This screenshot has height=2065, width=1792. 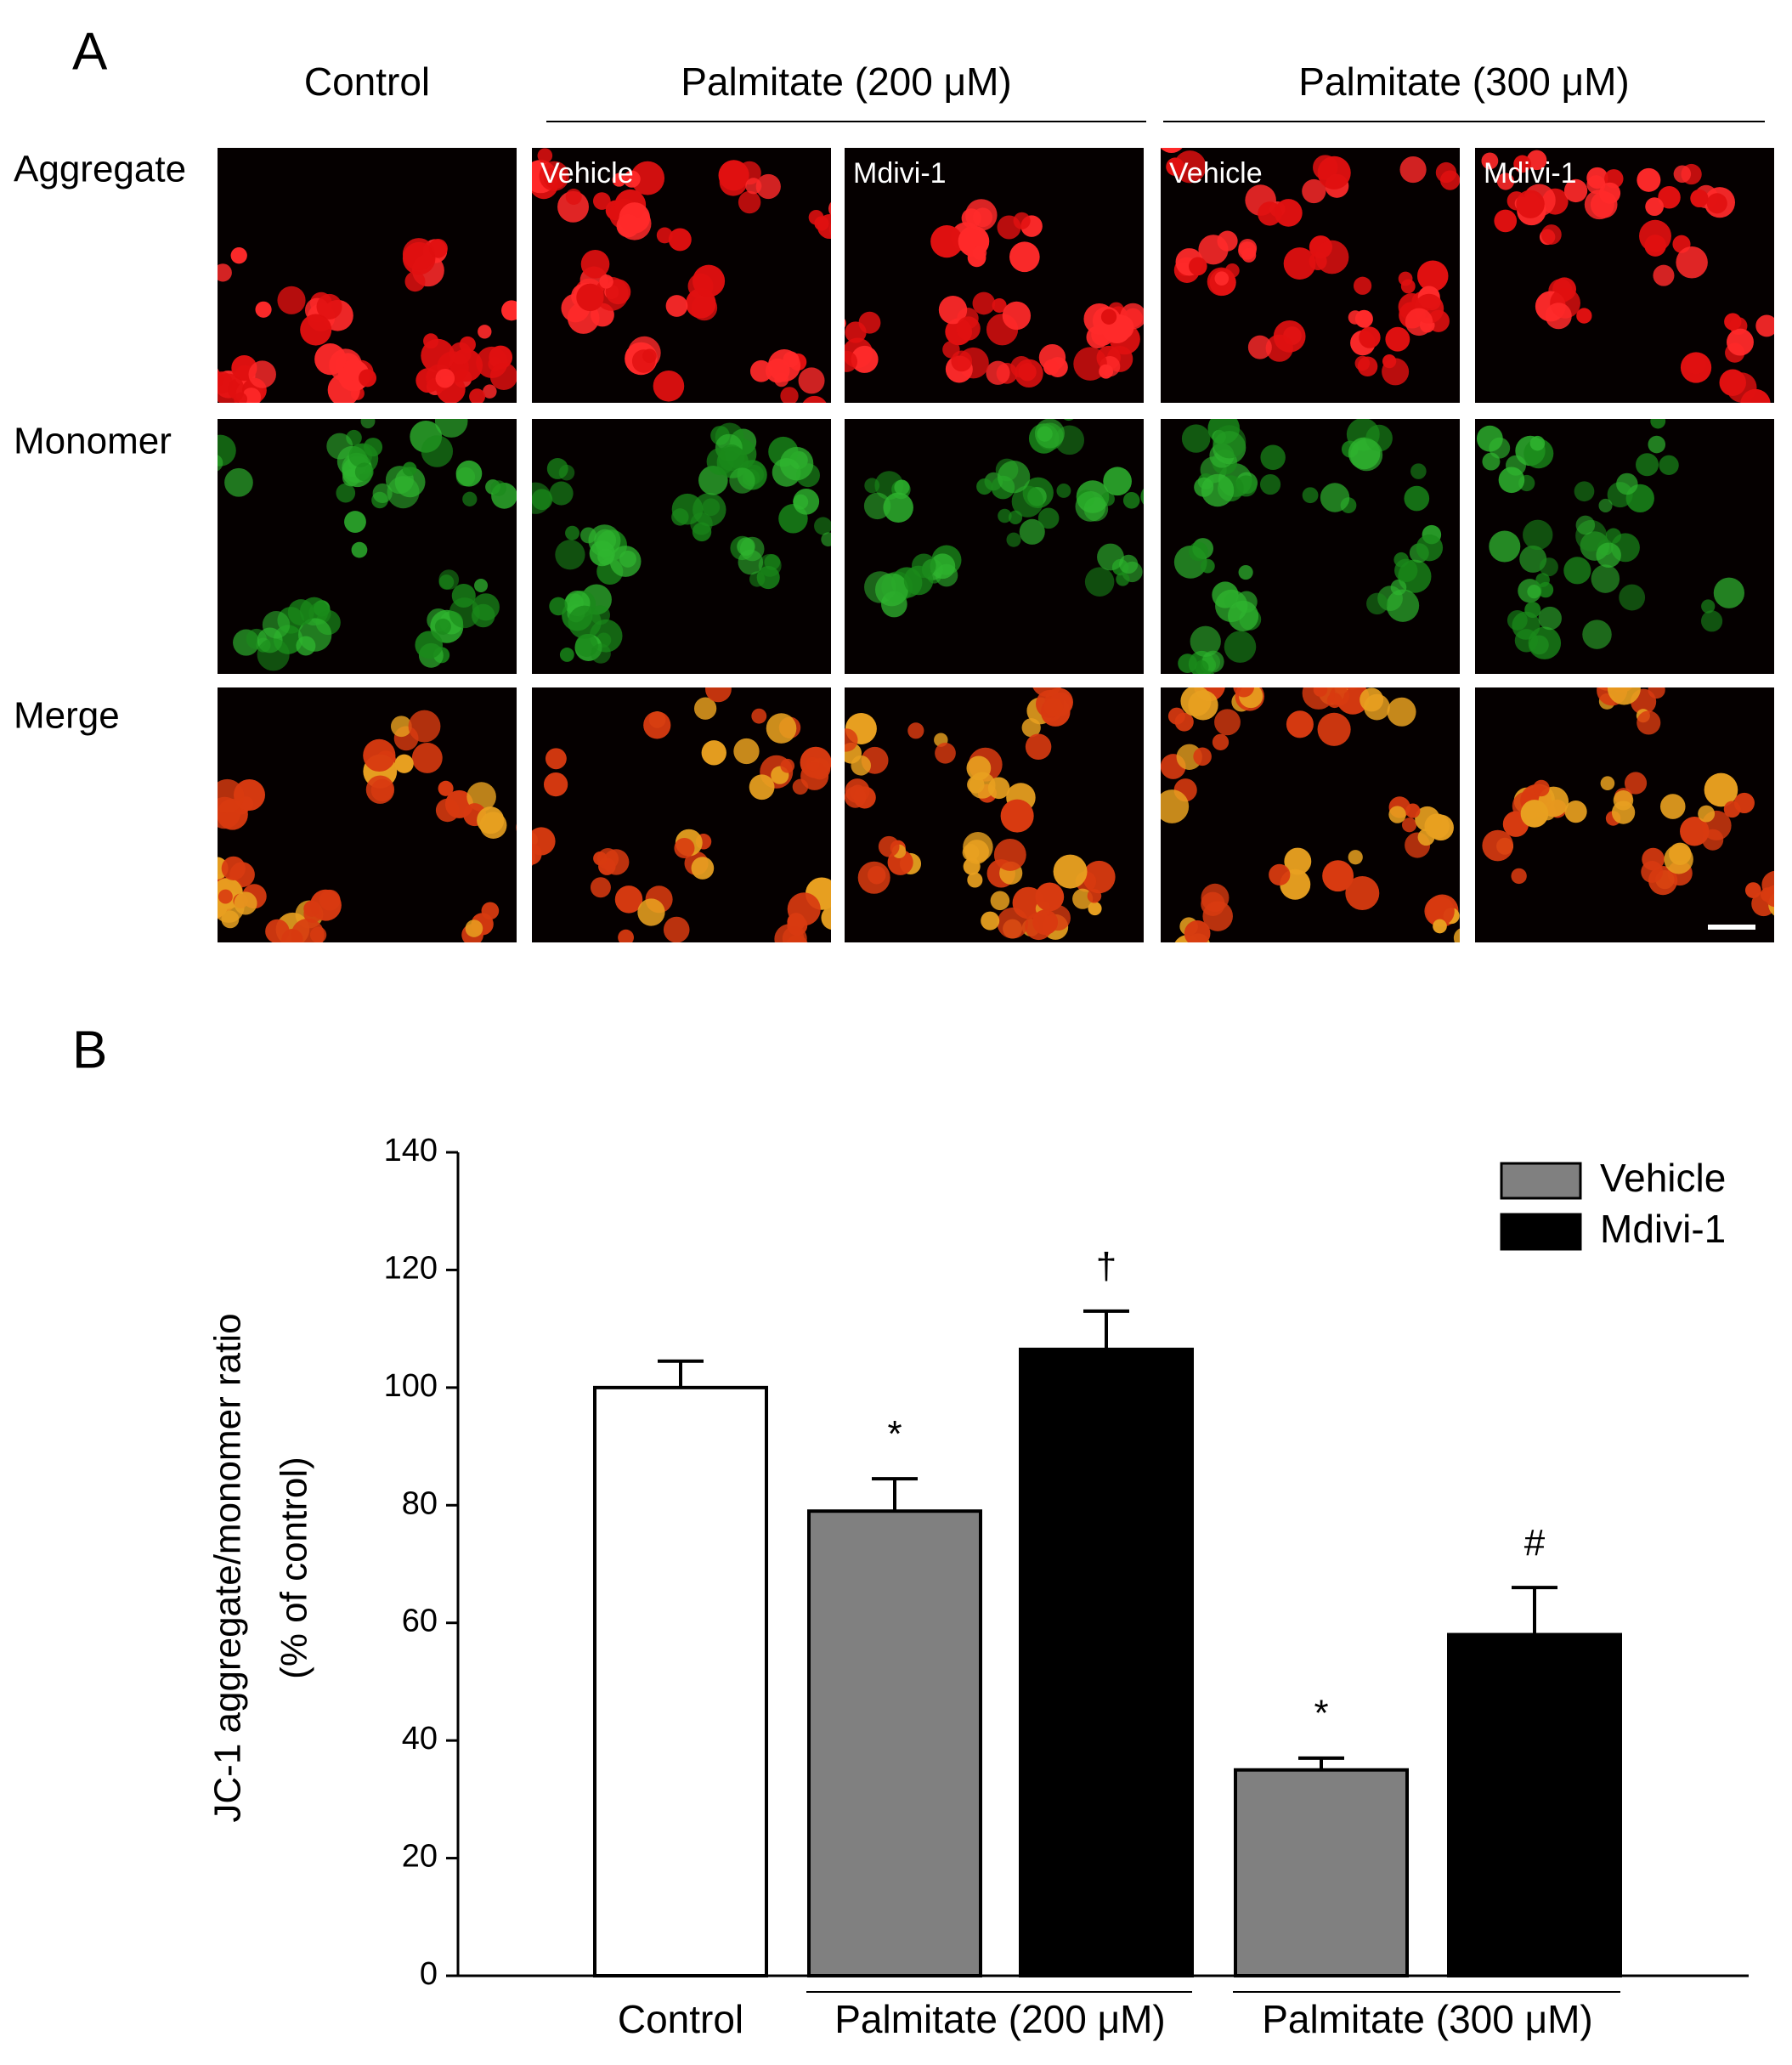 What do you see at coordinates (1000, 2019) in the screenshot?
I see `x-tick-label: Palmitate (200 μM)` at bounding box center [1000, 2019].